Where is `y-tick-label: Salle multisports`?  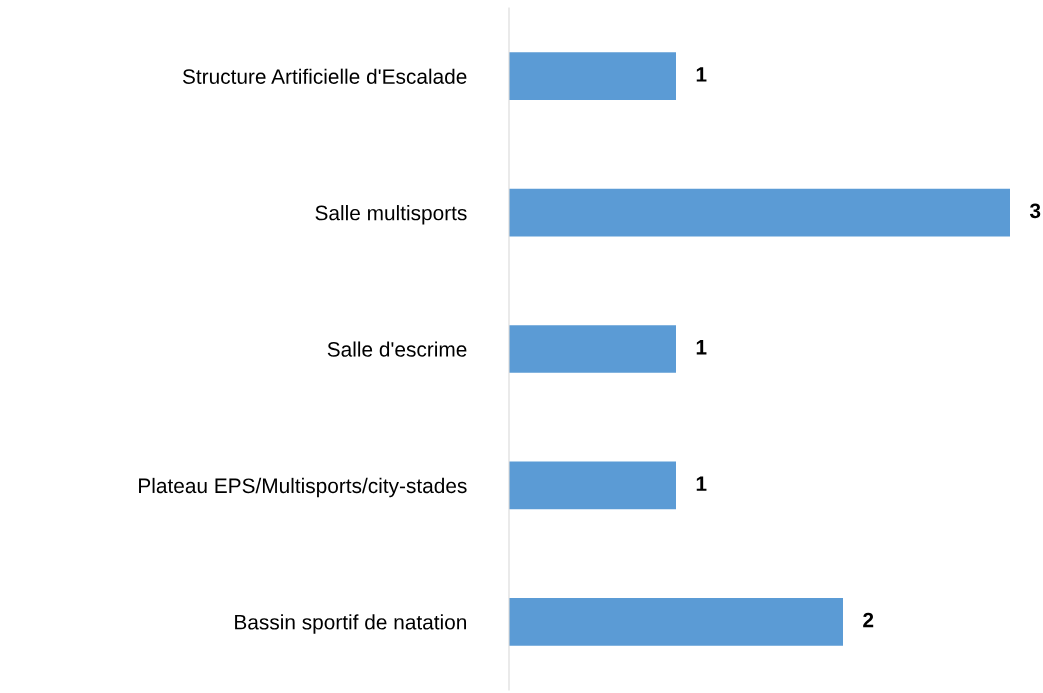
y-tick-label: Salle multisports is located at coordinates (391, 215).